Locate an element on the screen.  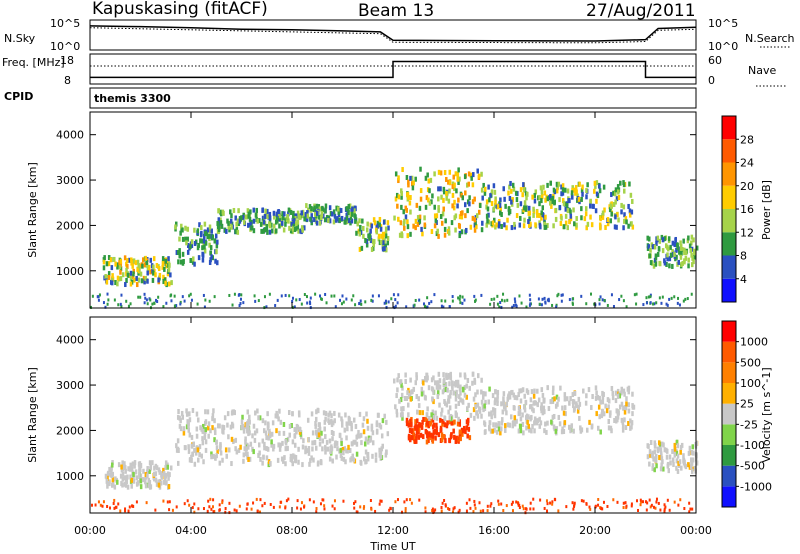
freq-left-label: Freq. [MHz] is located at coordinates (33, 62).